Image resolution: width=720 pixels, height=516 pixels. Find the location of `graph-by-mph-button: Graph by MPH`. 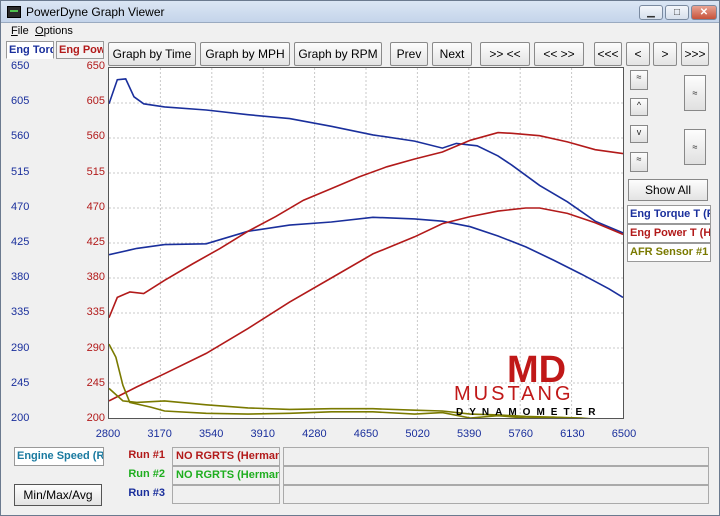

graph-by-mph-button: Graph by MPH is located at coordinates (245, 54).